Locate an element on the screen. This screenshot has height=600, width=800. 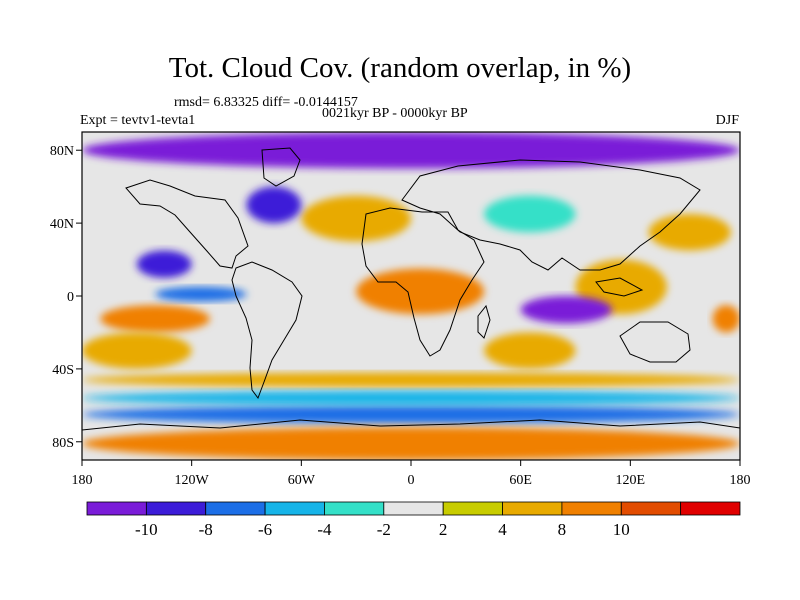
colorbar-label-3: -4 is located at coordinates (324, 529).